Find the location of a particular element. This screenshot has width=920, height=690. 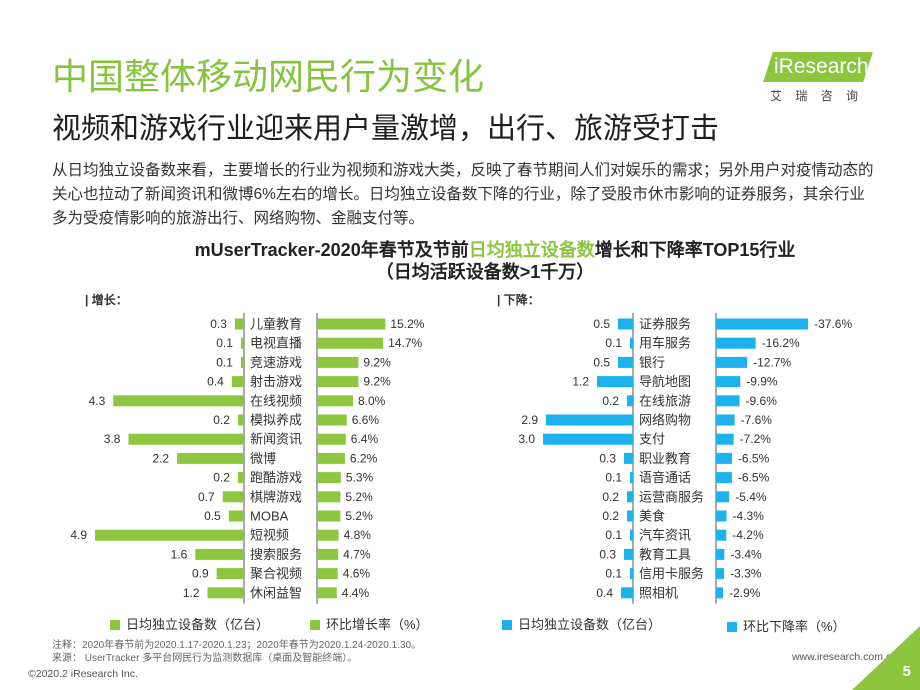

summary-line: 多为受疫情影响的旅游出行、网络购物、金融支付等。 is located at coordinates (238, 218).